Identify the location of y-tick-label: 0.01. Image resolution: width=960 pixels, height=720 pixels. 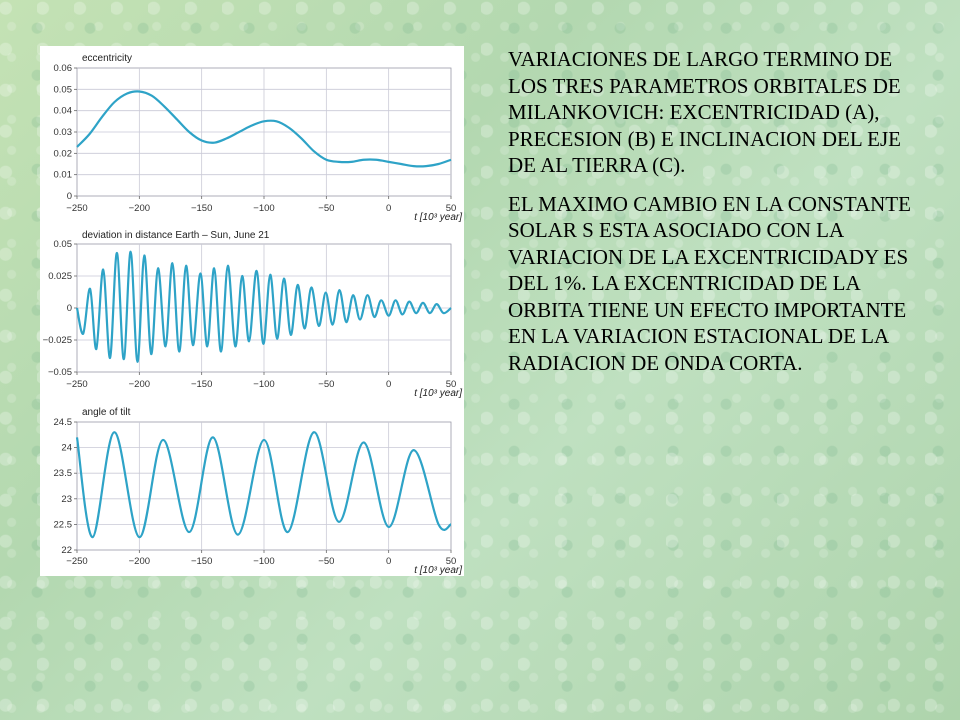
(63, 175).